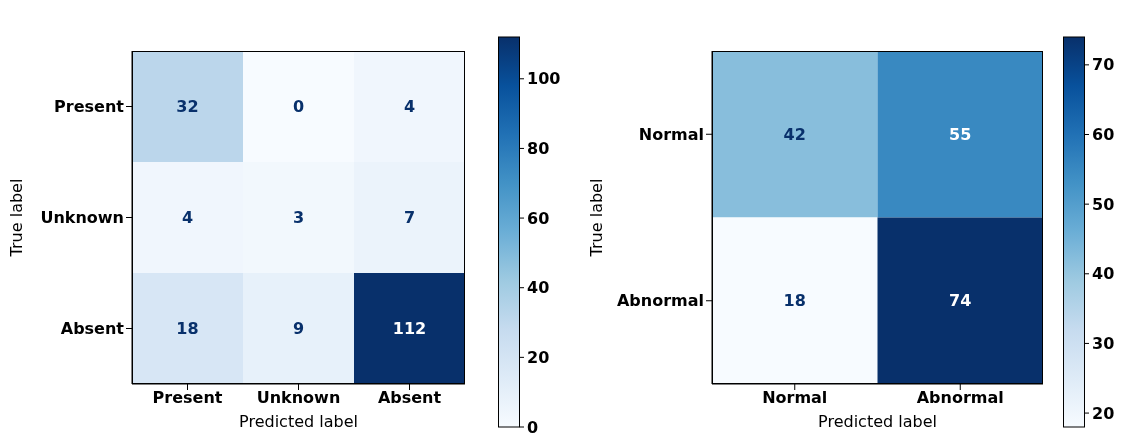  Describe the element at coordinates (298, 217) in the screenshot. I see `data-label: 3` at that location.